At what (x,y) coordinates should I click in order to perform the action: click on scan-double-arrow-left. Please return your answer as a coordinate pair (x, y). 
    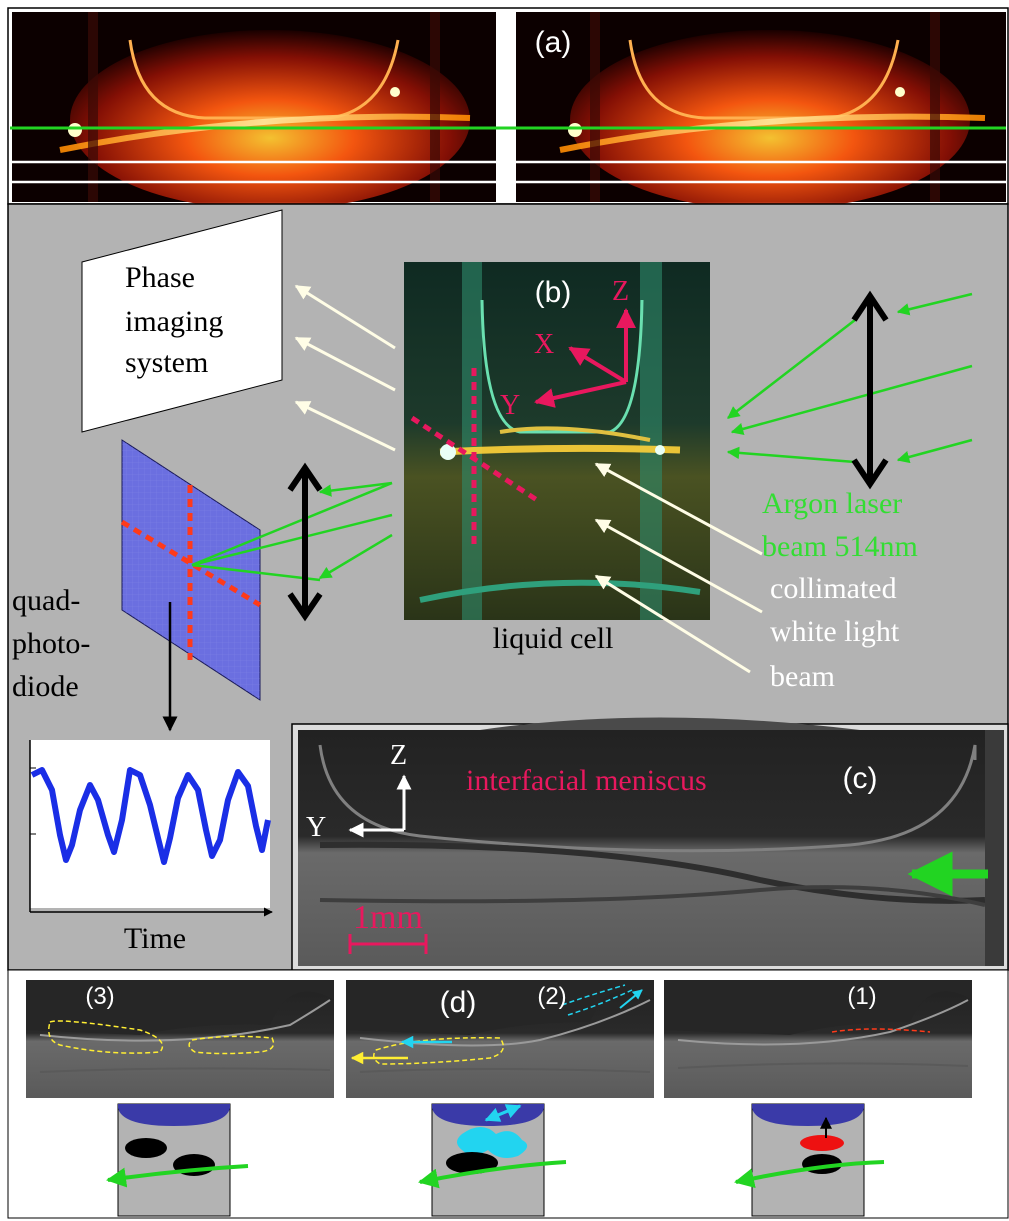
    Looking at the image, I should click on (305, 542).